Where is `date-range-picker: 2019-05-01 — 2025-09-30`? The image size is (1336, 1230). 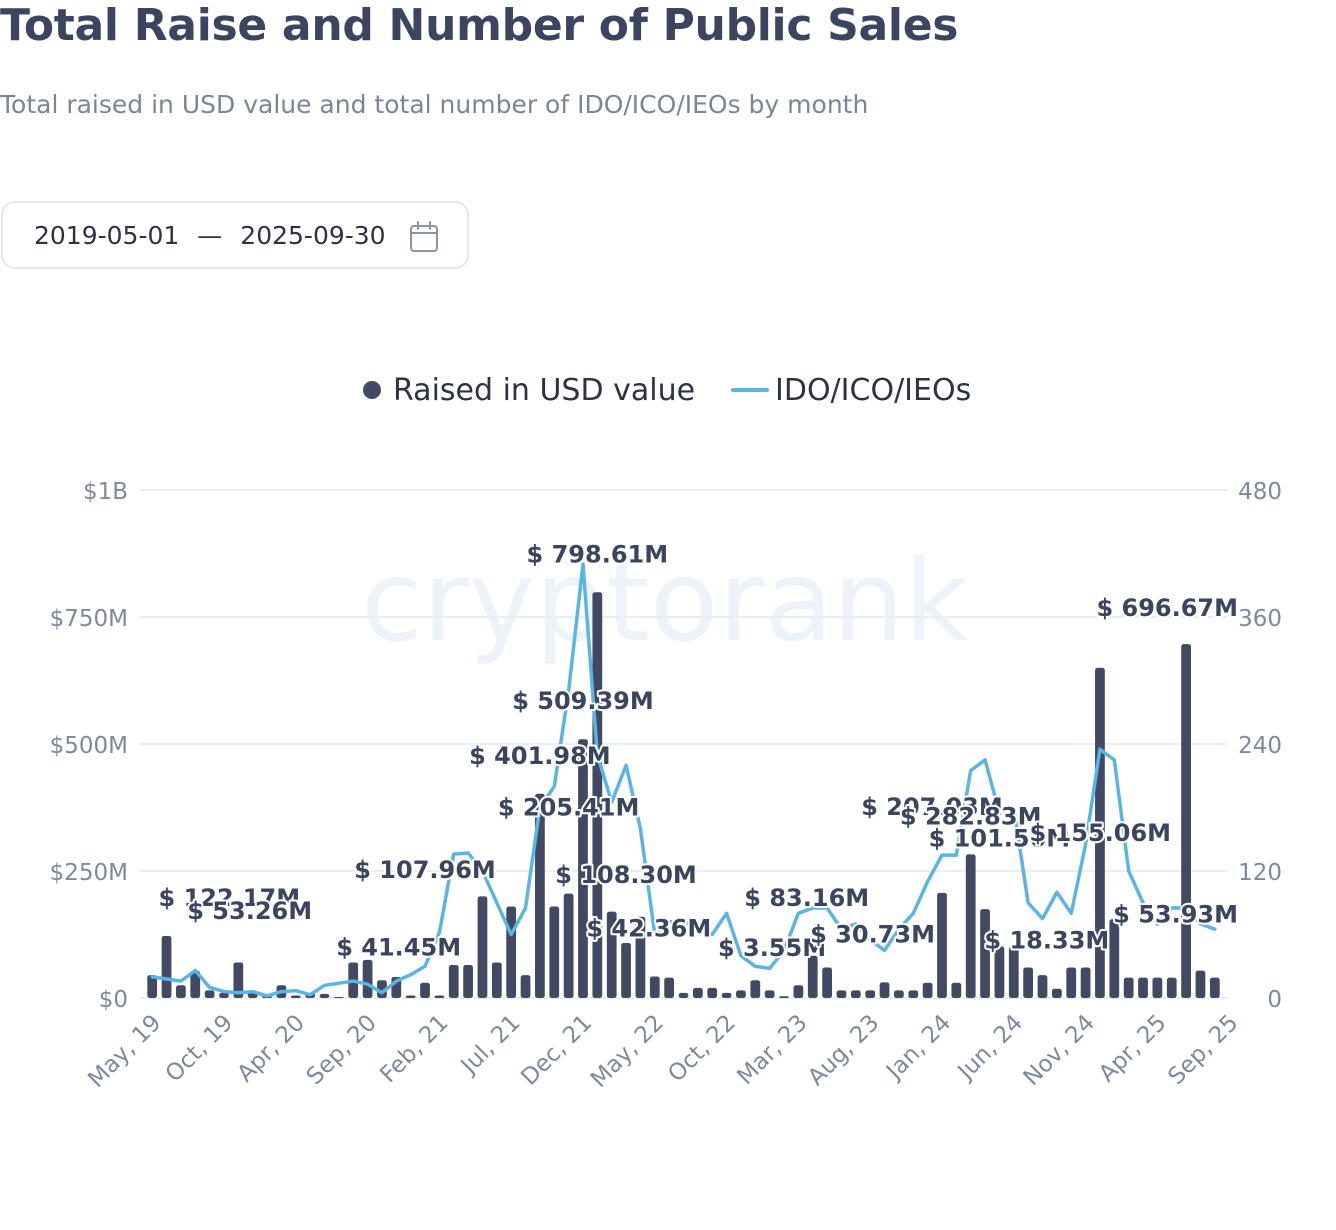
date-range-picker: 2019-05-01 — 2025-09-30 is located at coordinates (235, 235).